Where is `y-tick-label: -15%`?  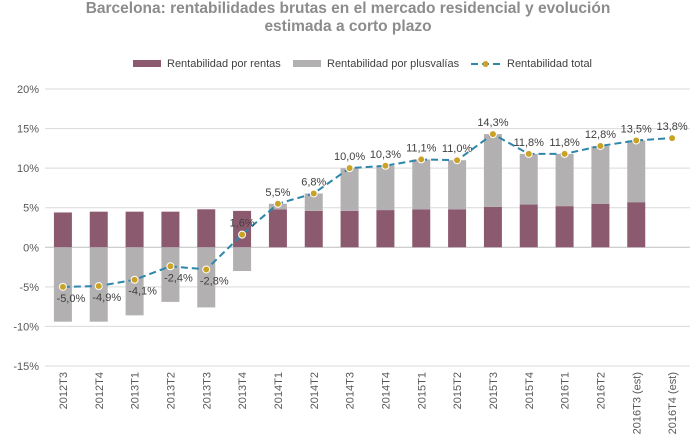 y-tick-label: -15% is located at coordinates (26, 367).